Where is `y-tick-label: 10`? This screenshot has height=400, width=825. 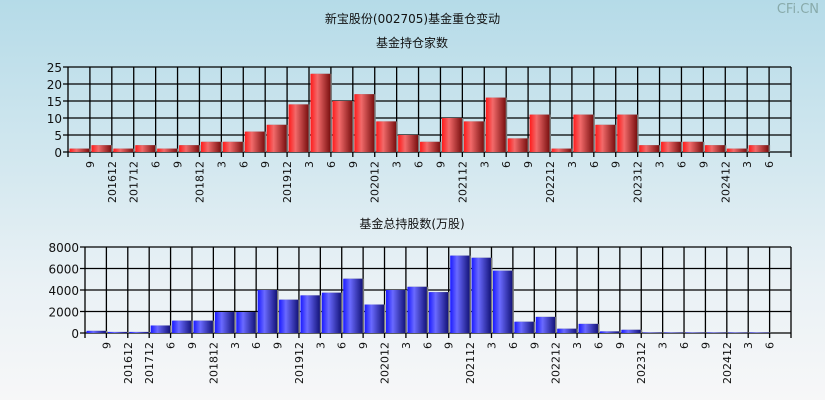 y-tick-label: 10 is located at coordinates (54, 119).